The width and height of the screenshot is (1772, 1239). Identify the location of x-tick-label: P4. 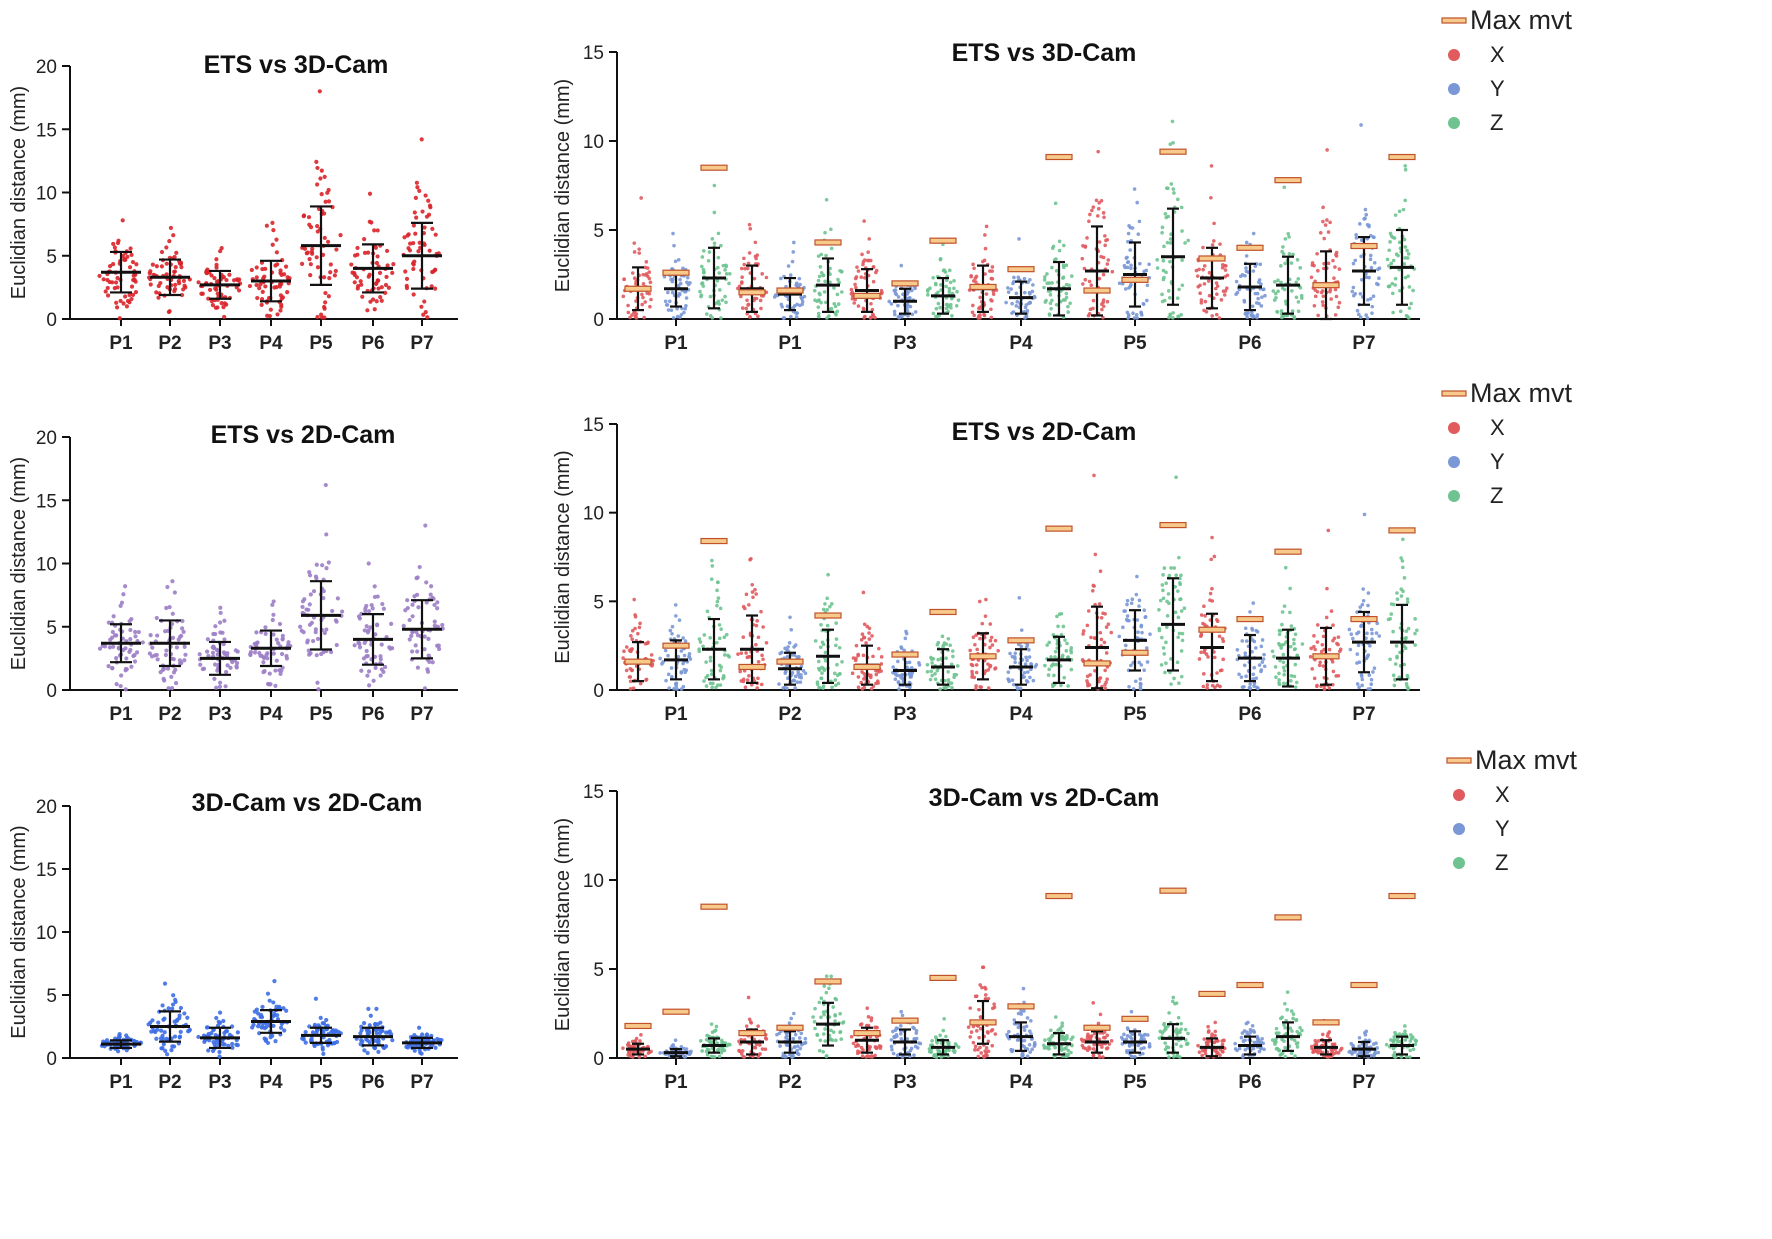
(271, 343).